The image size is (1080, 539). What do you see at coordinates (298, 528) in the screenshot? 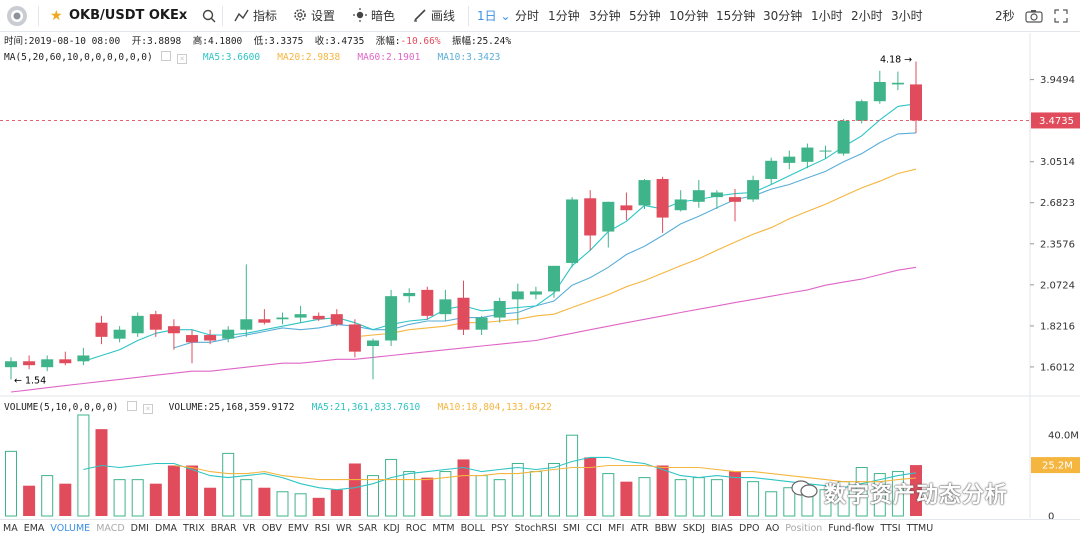
I see `indicator-tab-emv: EMV` at bounding box center [298, 528].